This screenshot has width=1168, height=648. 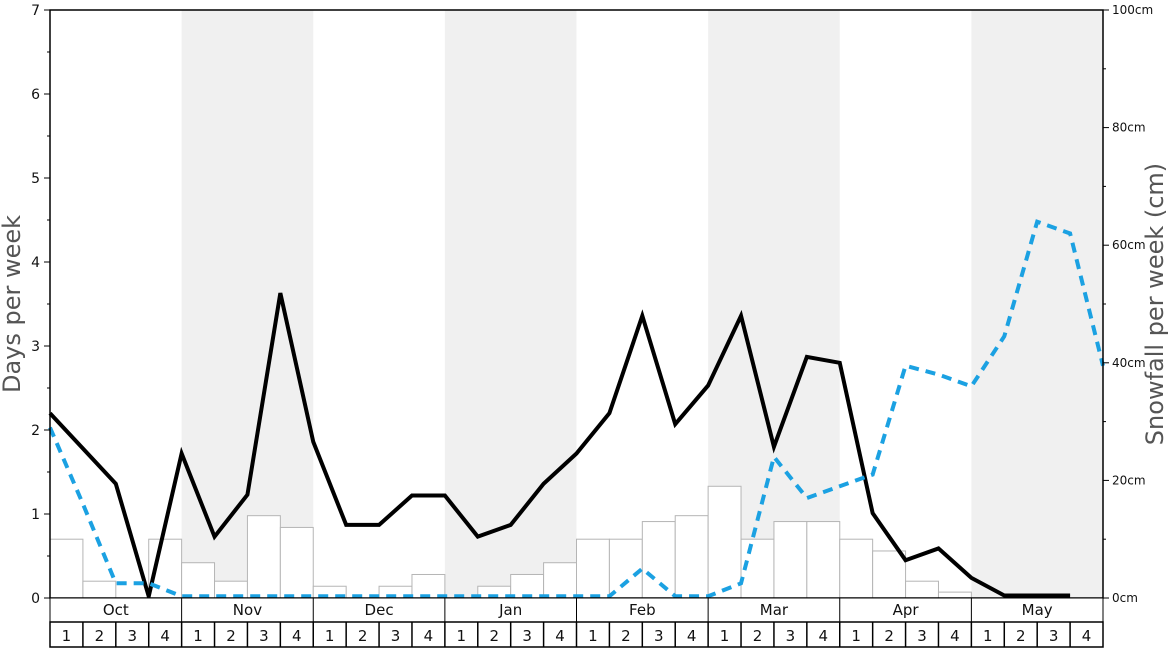 What do you see at coordinates (462, 636) in the screenshot?
I see `week-label-jan-1: 1` at bounding box center [462, 636].